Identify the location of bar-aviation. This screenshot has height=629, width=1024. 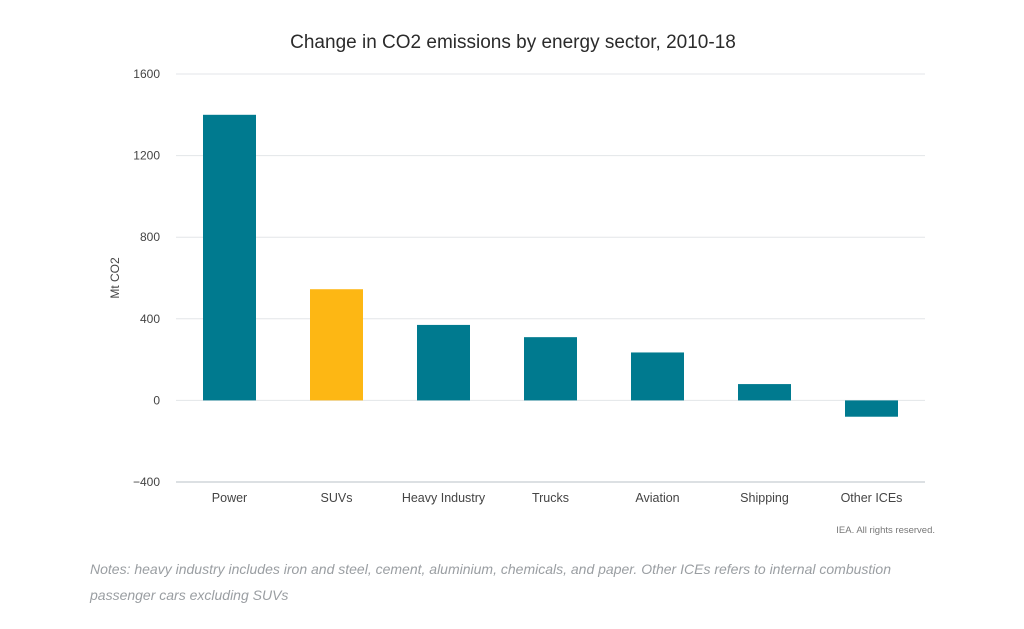
(657, 376).